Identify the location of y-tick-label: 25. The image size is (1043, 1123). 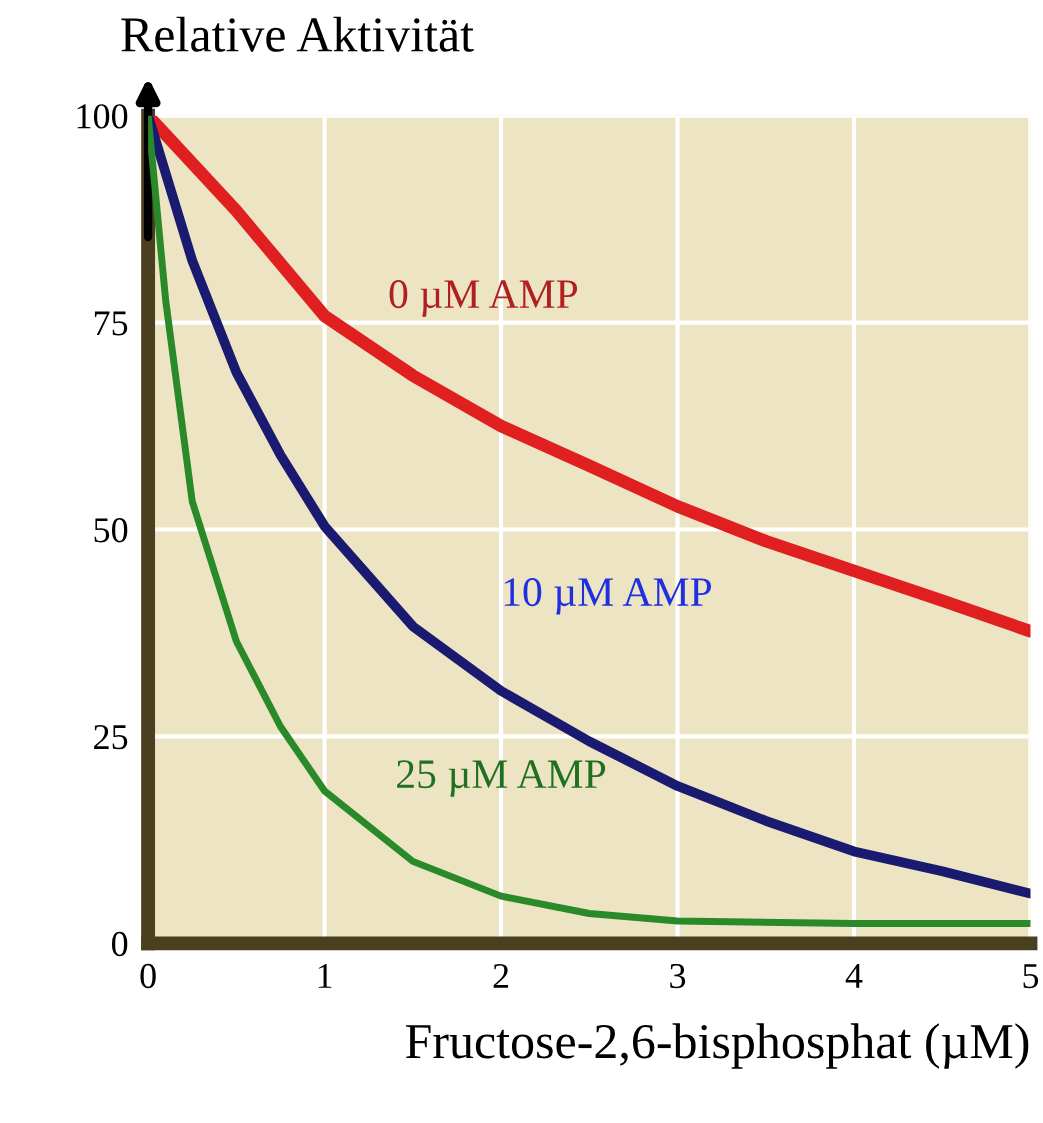
(111, 737).